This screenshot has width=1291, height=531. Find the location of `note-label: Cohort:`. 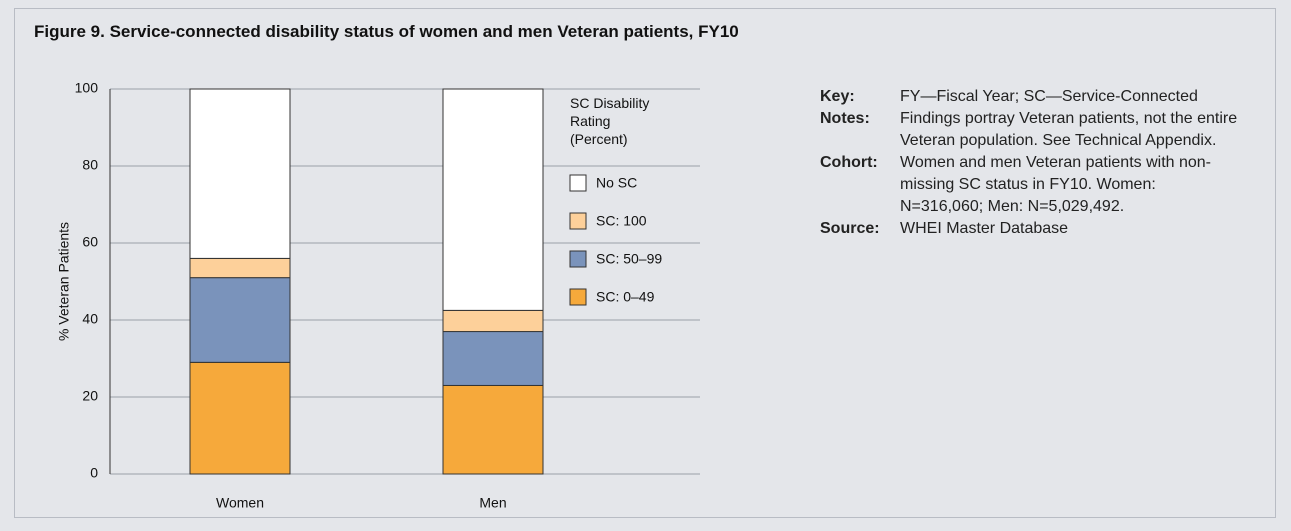

note-label: Cohort: is located at coordinates (849, 162).